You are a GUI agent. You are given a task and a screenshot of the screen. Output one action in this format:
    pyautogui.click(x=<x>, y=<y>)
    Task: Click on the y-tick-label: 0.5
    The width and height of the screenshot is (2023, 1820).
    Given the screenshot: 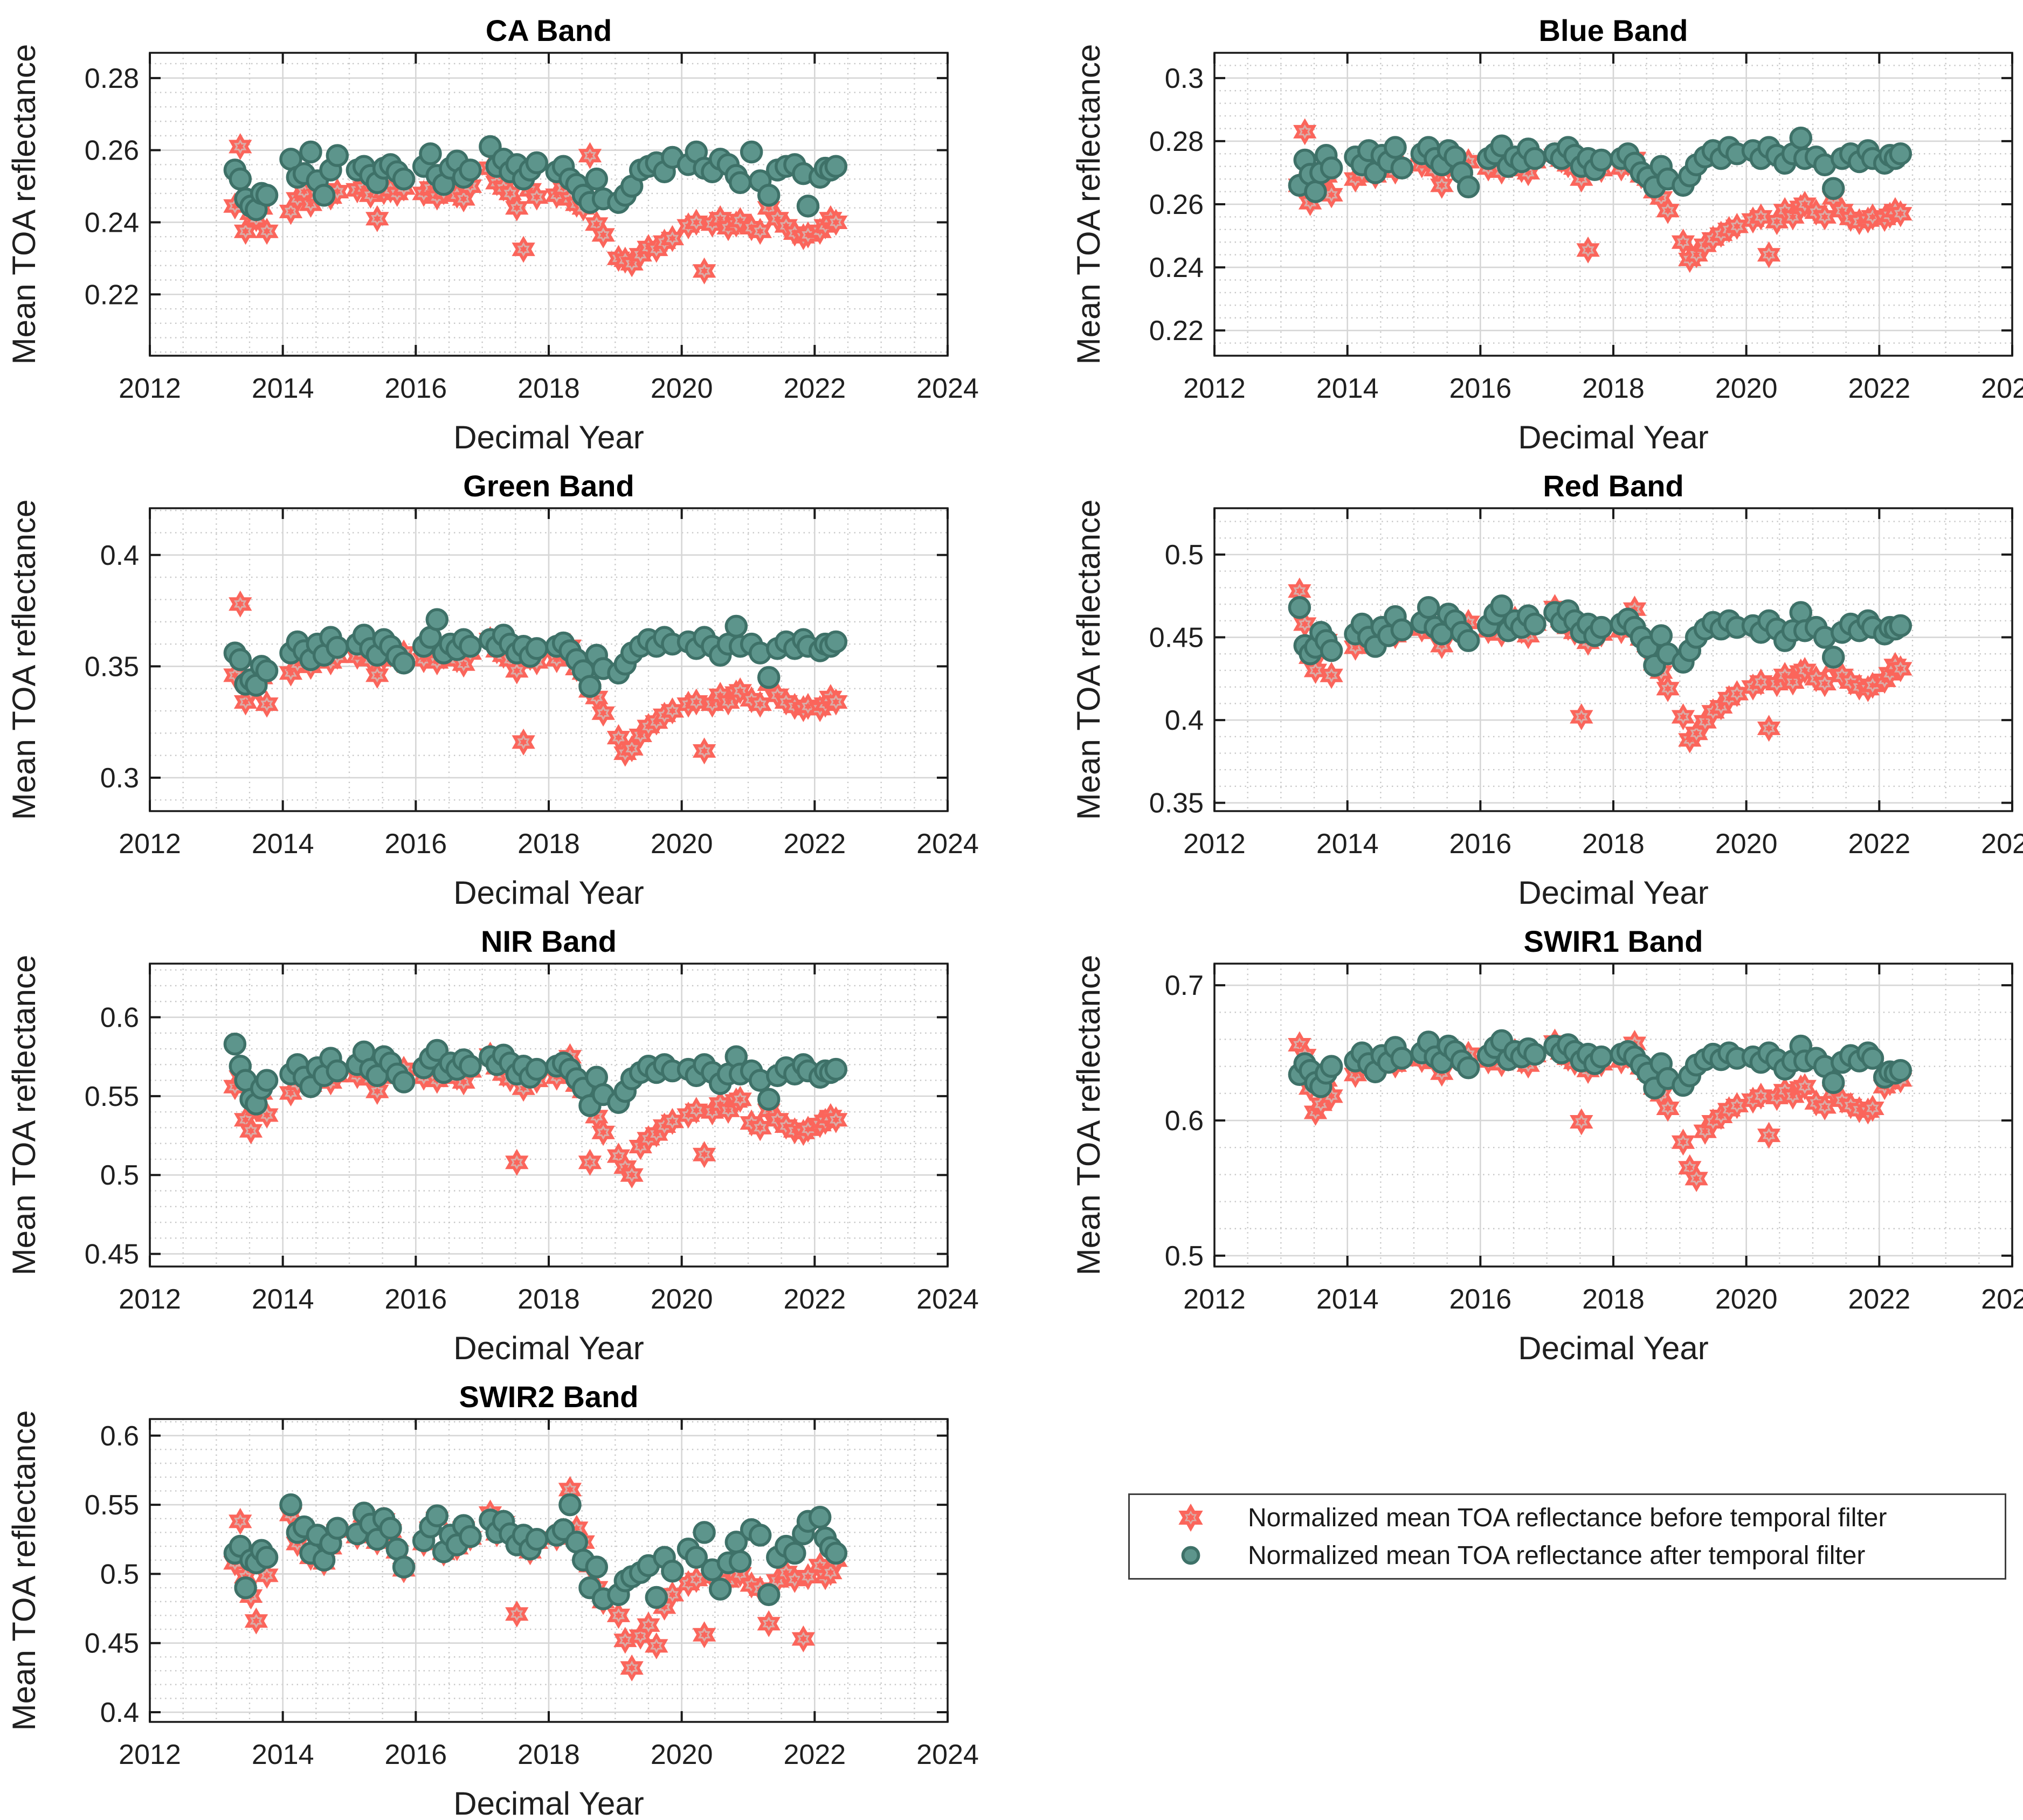 What is the action you would take?
    pyautogui.click(x=120, y=1175)
    